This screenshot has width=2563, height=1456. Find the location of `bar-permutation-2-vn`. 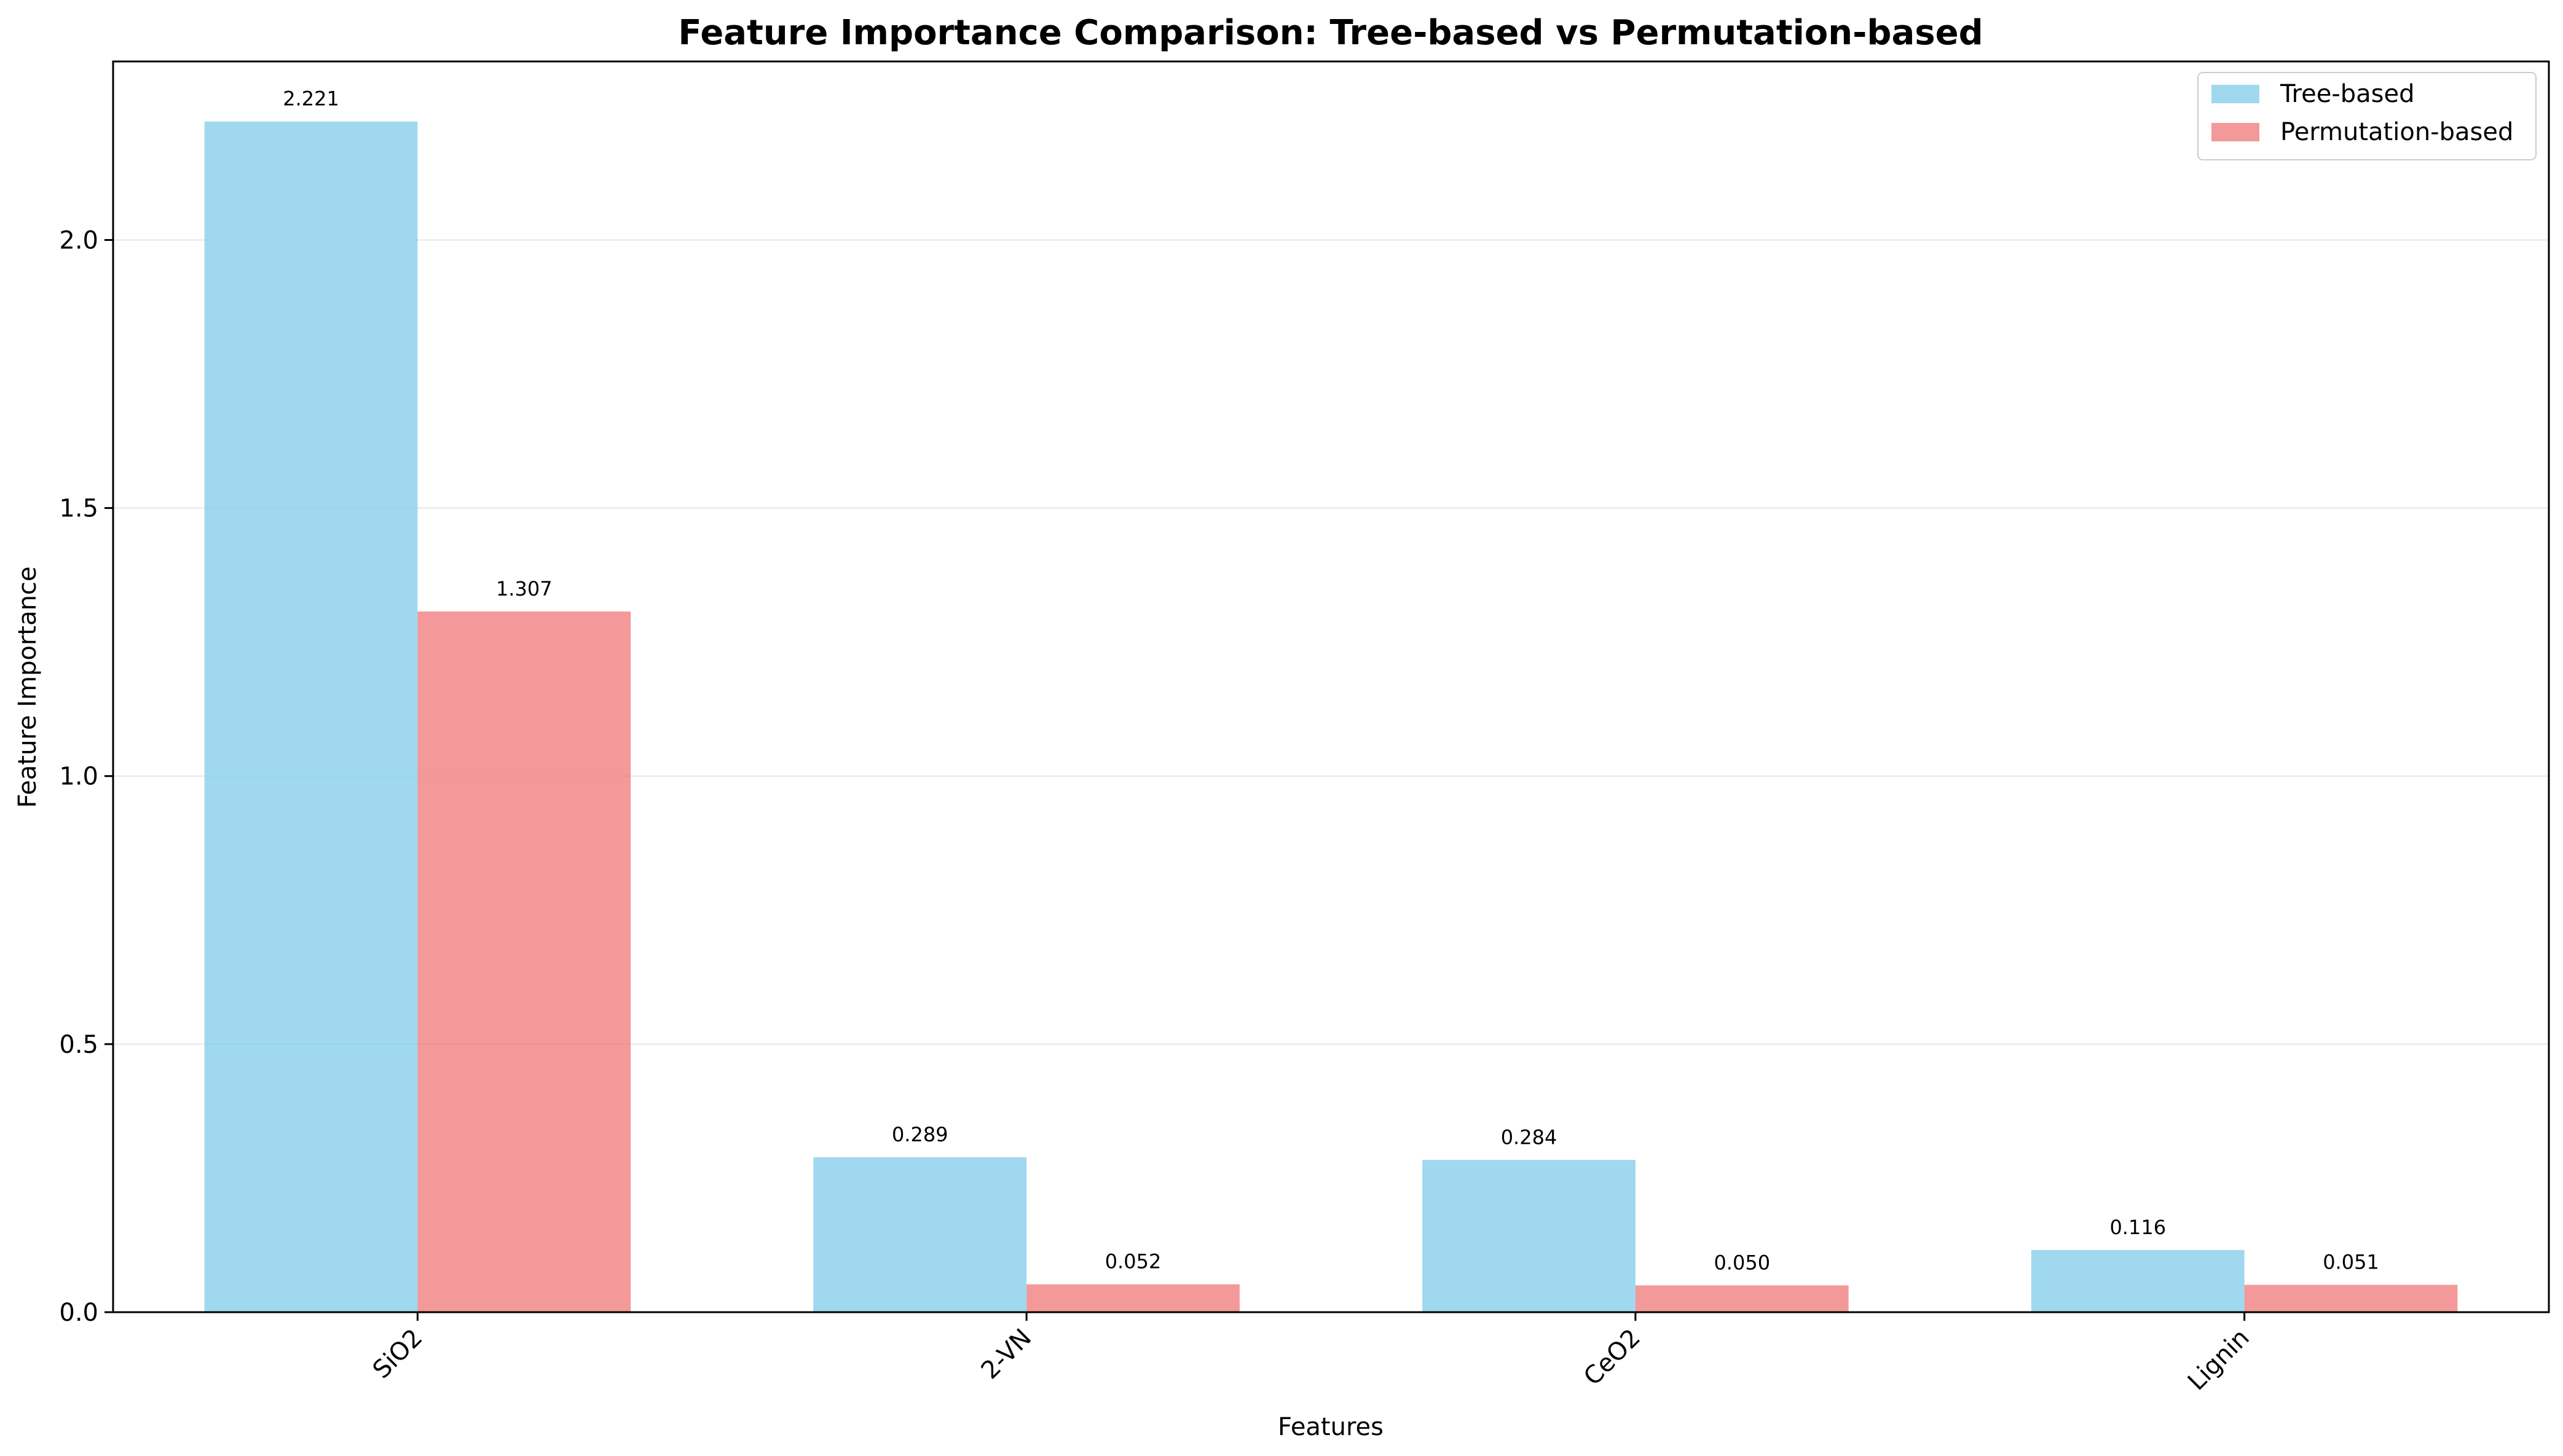

bar-permutation-2-vn is located at coordinates (1133, 1298).